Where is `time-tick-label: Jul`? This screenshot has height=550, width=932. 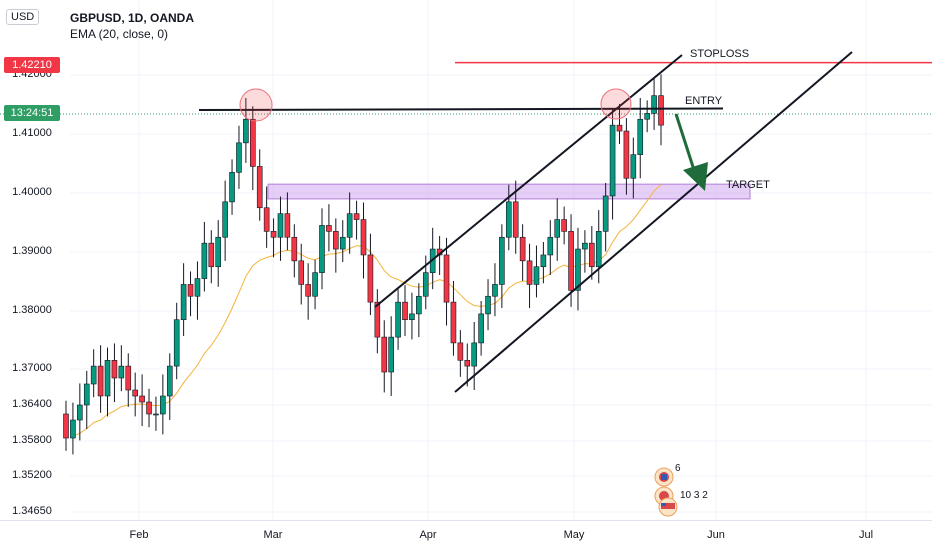 time-tick-label: Jul is located at coordinates (866, 535).